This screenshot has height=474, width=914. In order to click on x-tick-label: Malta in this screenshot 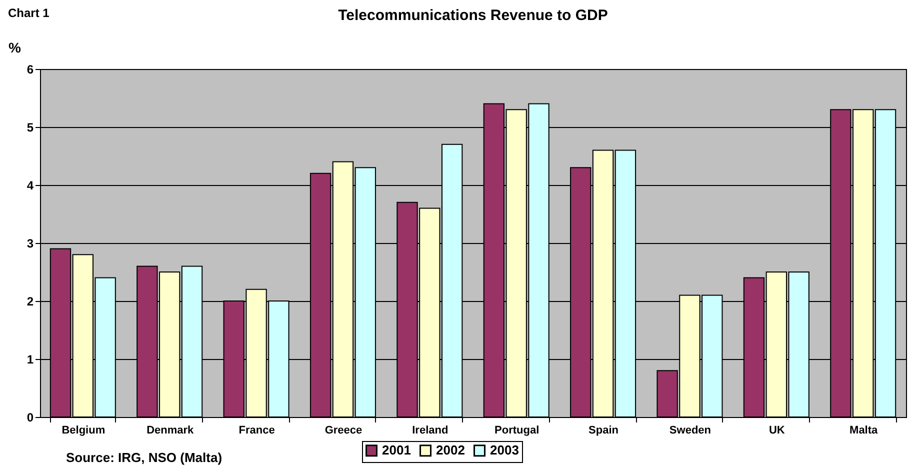, I will do `click(864, 430)`.